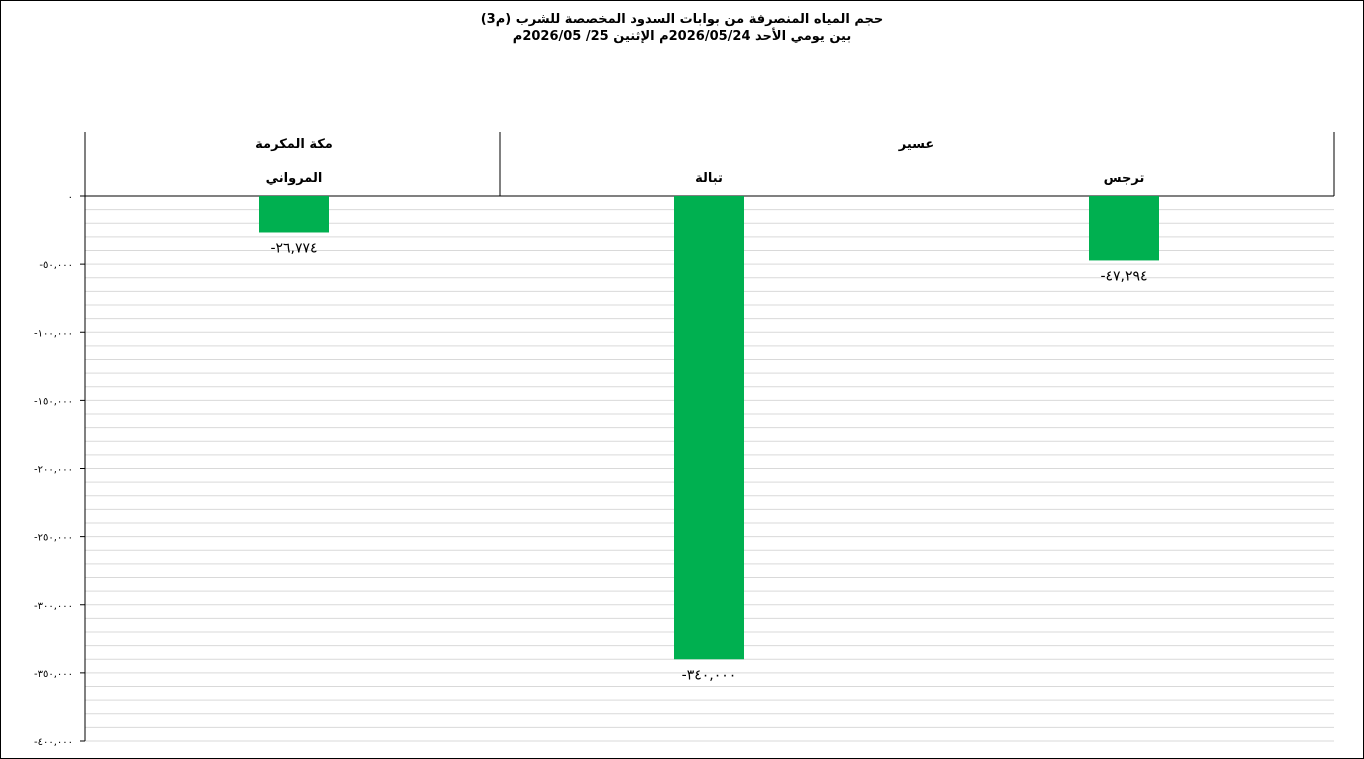 The image size is (1364, 759). I want to click on data-label: -٣٤٠,٠٠٠, so click(709, 675).